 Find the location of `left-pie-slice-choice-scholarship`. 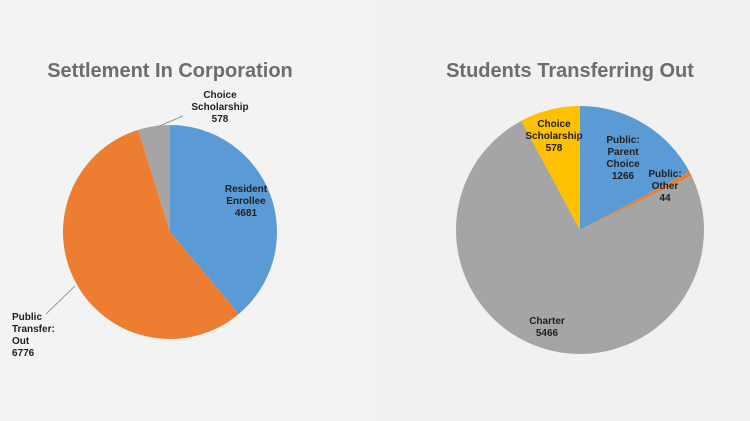

left-pie-slice-choice-scholarship is located at coordinates (154, 178).